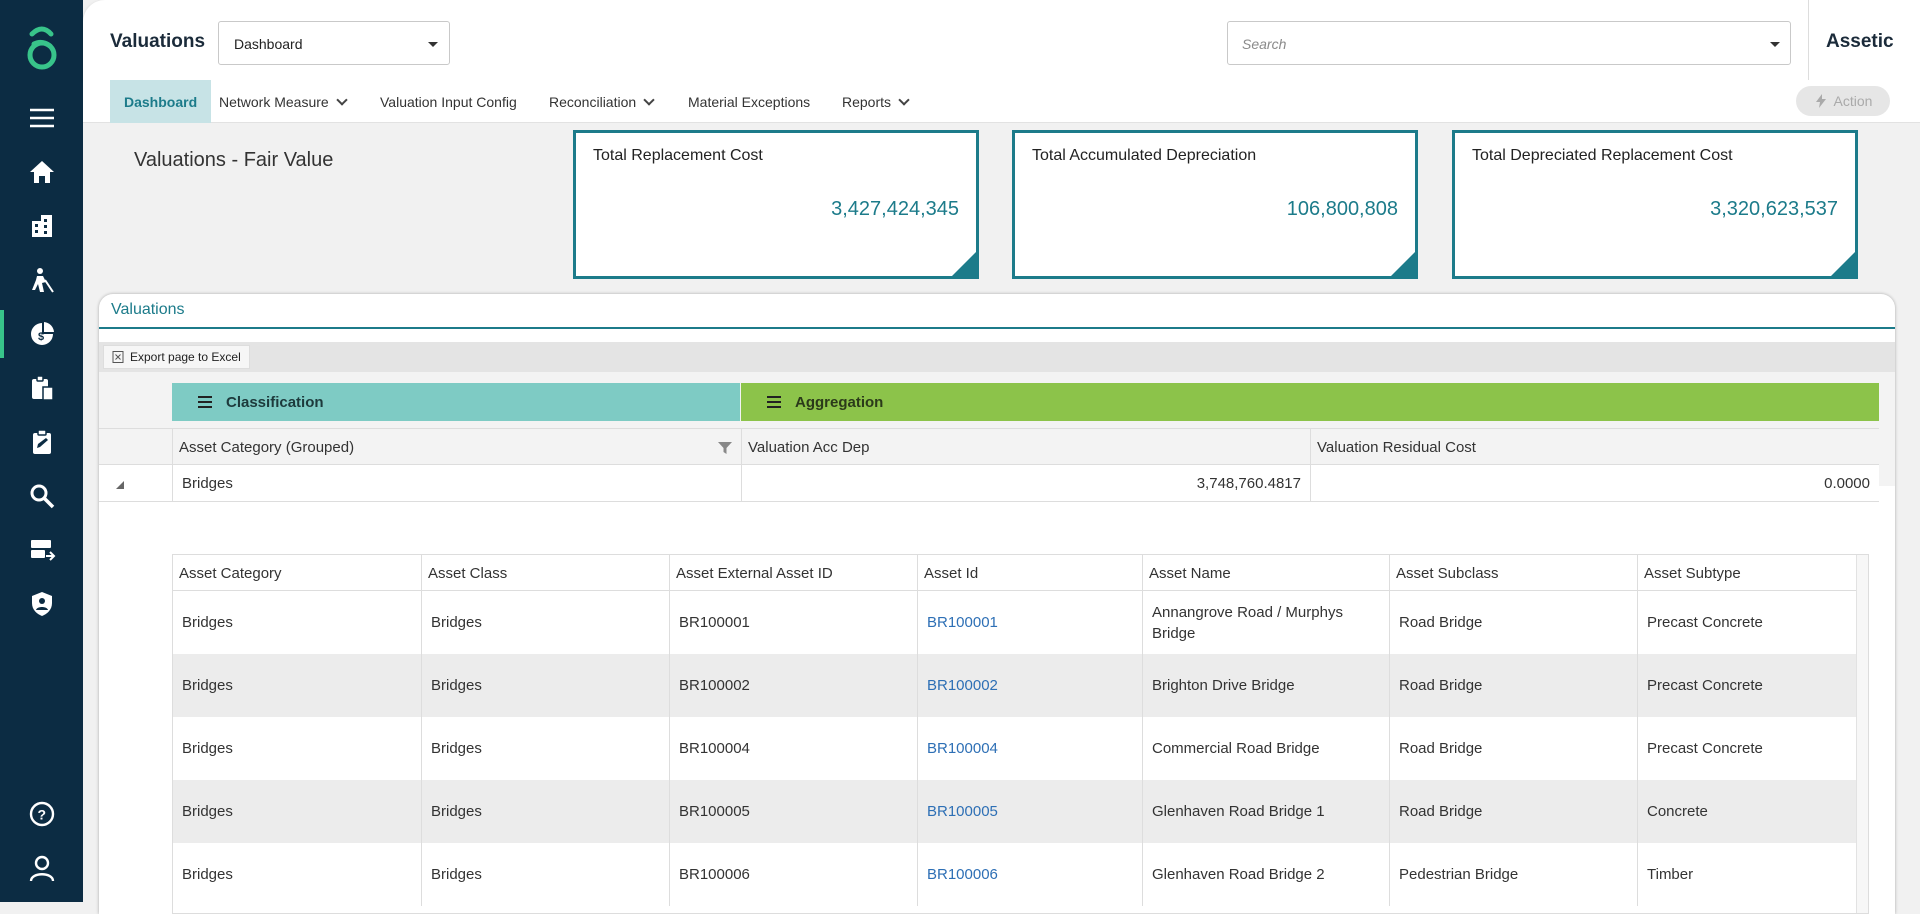  I want to click on valuation-icon: $, so click(42, 333).